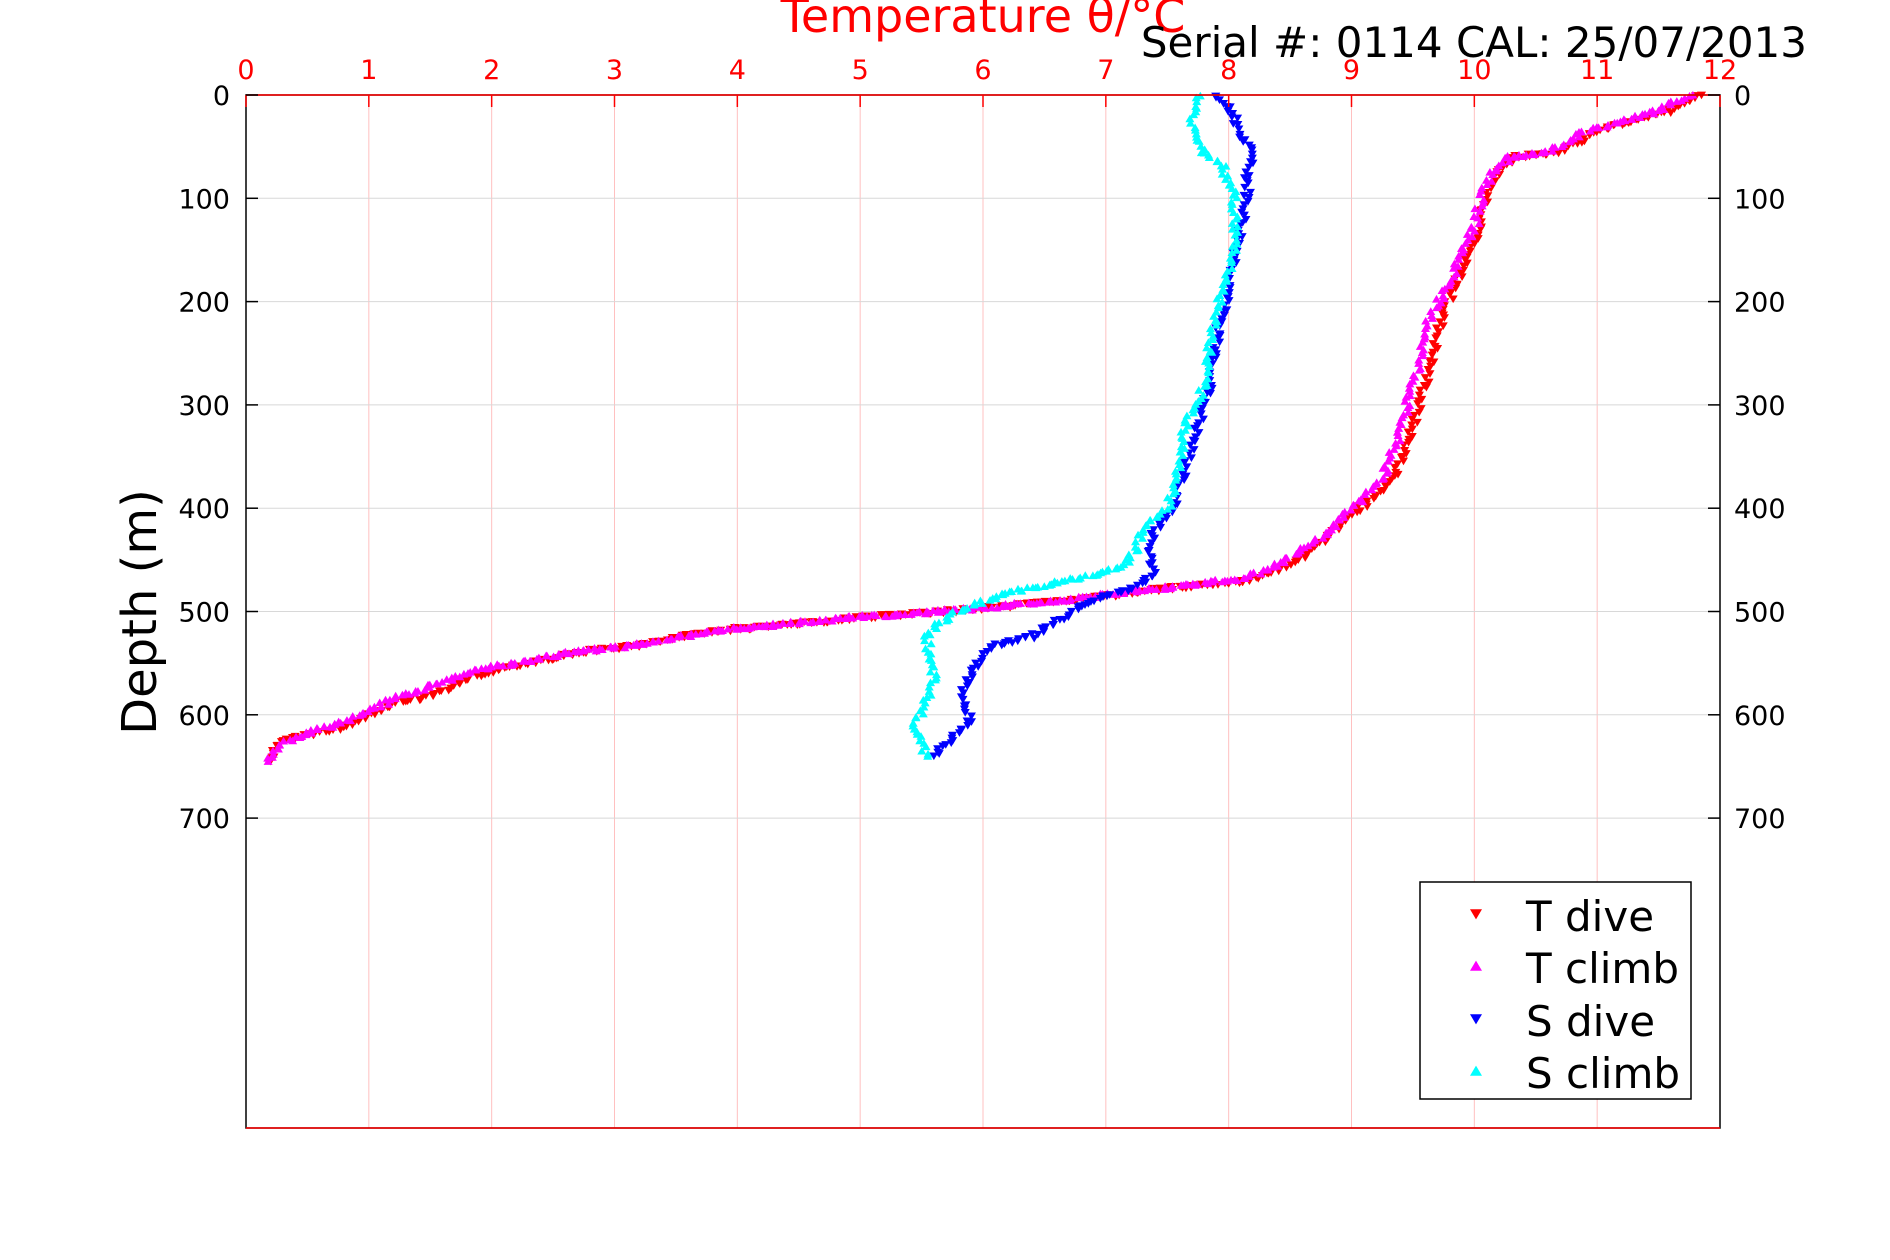 The width and height of the screenshot is (1890, 1260). What do you see at coordinates (1760, 716) in the screenshot?
I see `y-tick-label-right: 600` at bounding box center [1760, 716].